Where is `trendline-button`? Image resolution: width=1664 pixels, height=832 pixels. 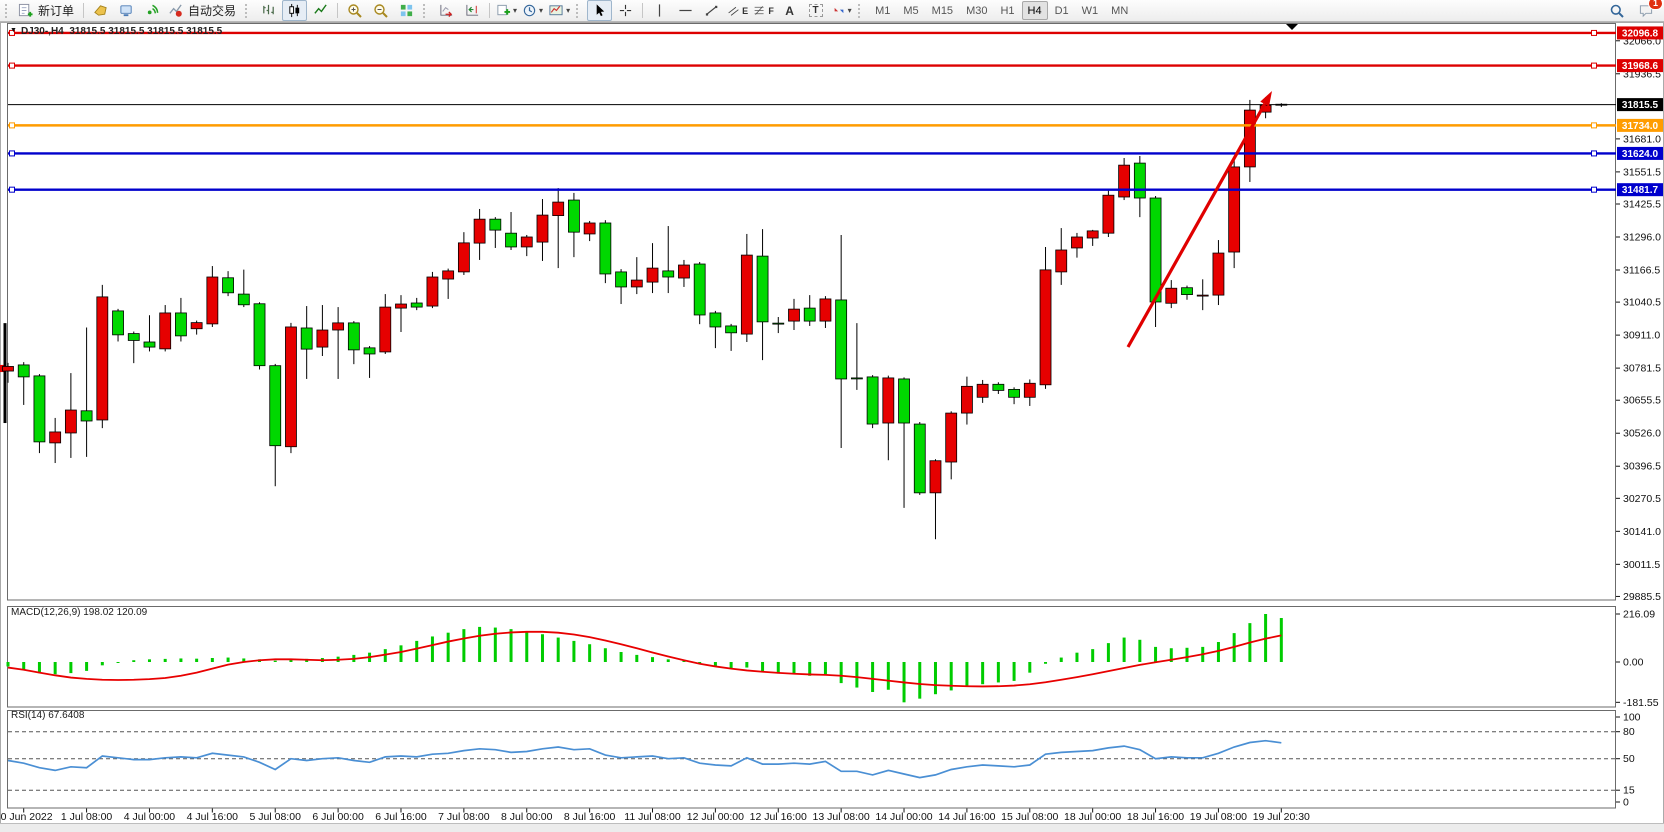
trendline-button is located at coordinates (711, 10).